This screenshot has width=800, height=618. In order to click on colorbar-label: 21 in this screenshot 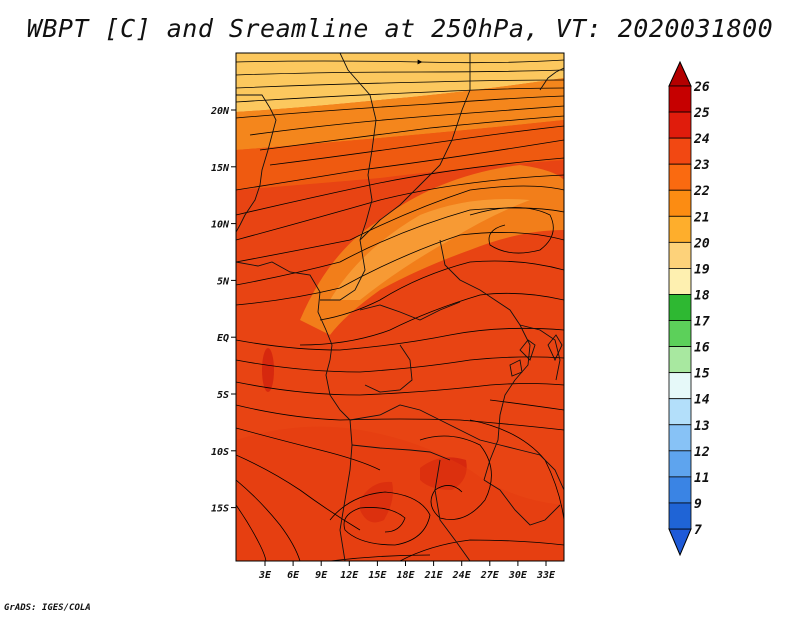, I will do `click(701, 217)`.